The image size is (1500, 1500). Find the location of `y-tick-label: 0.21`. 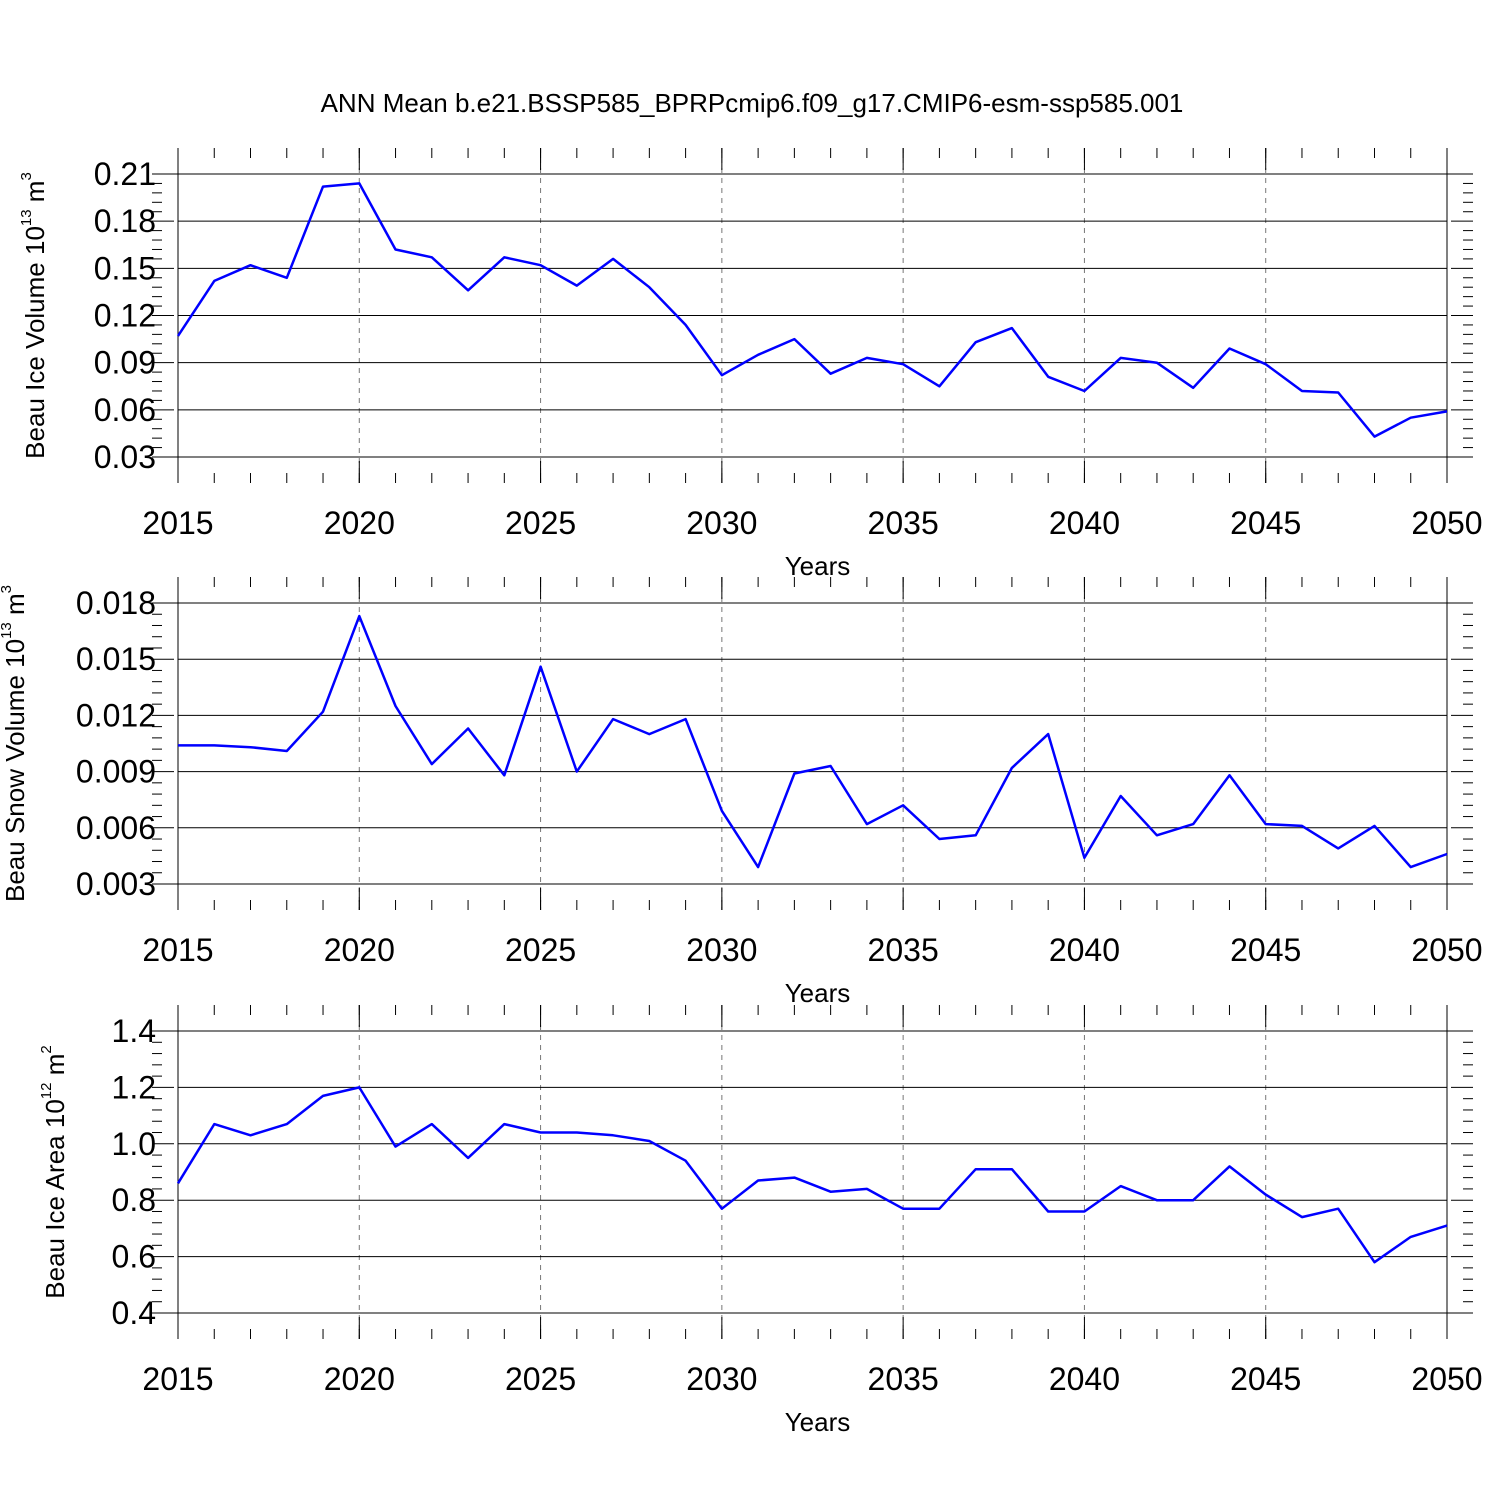

y-tick-label: 0.21 is located at coordinates (125, 174).